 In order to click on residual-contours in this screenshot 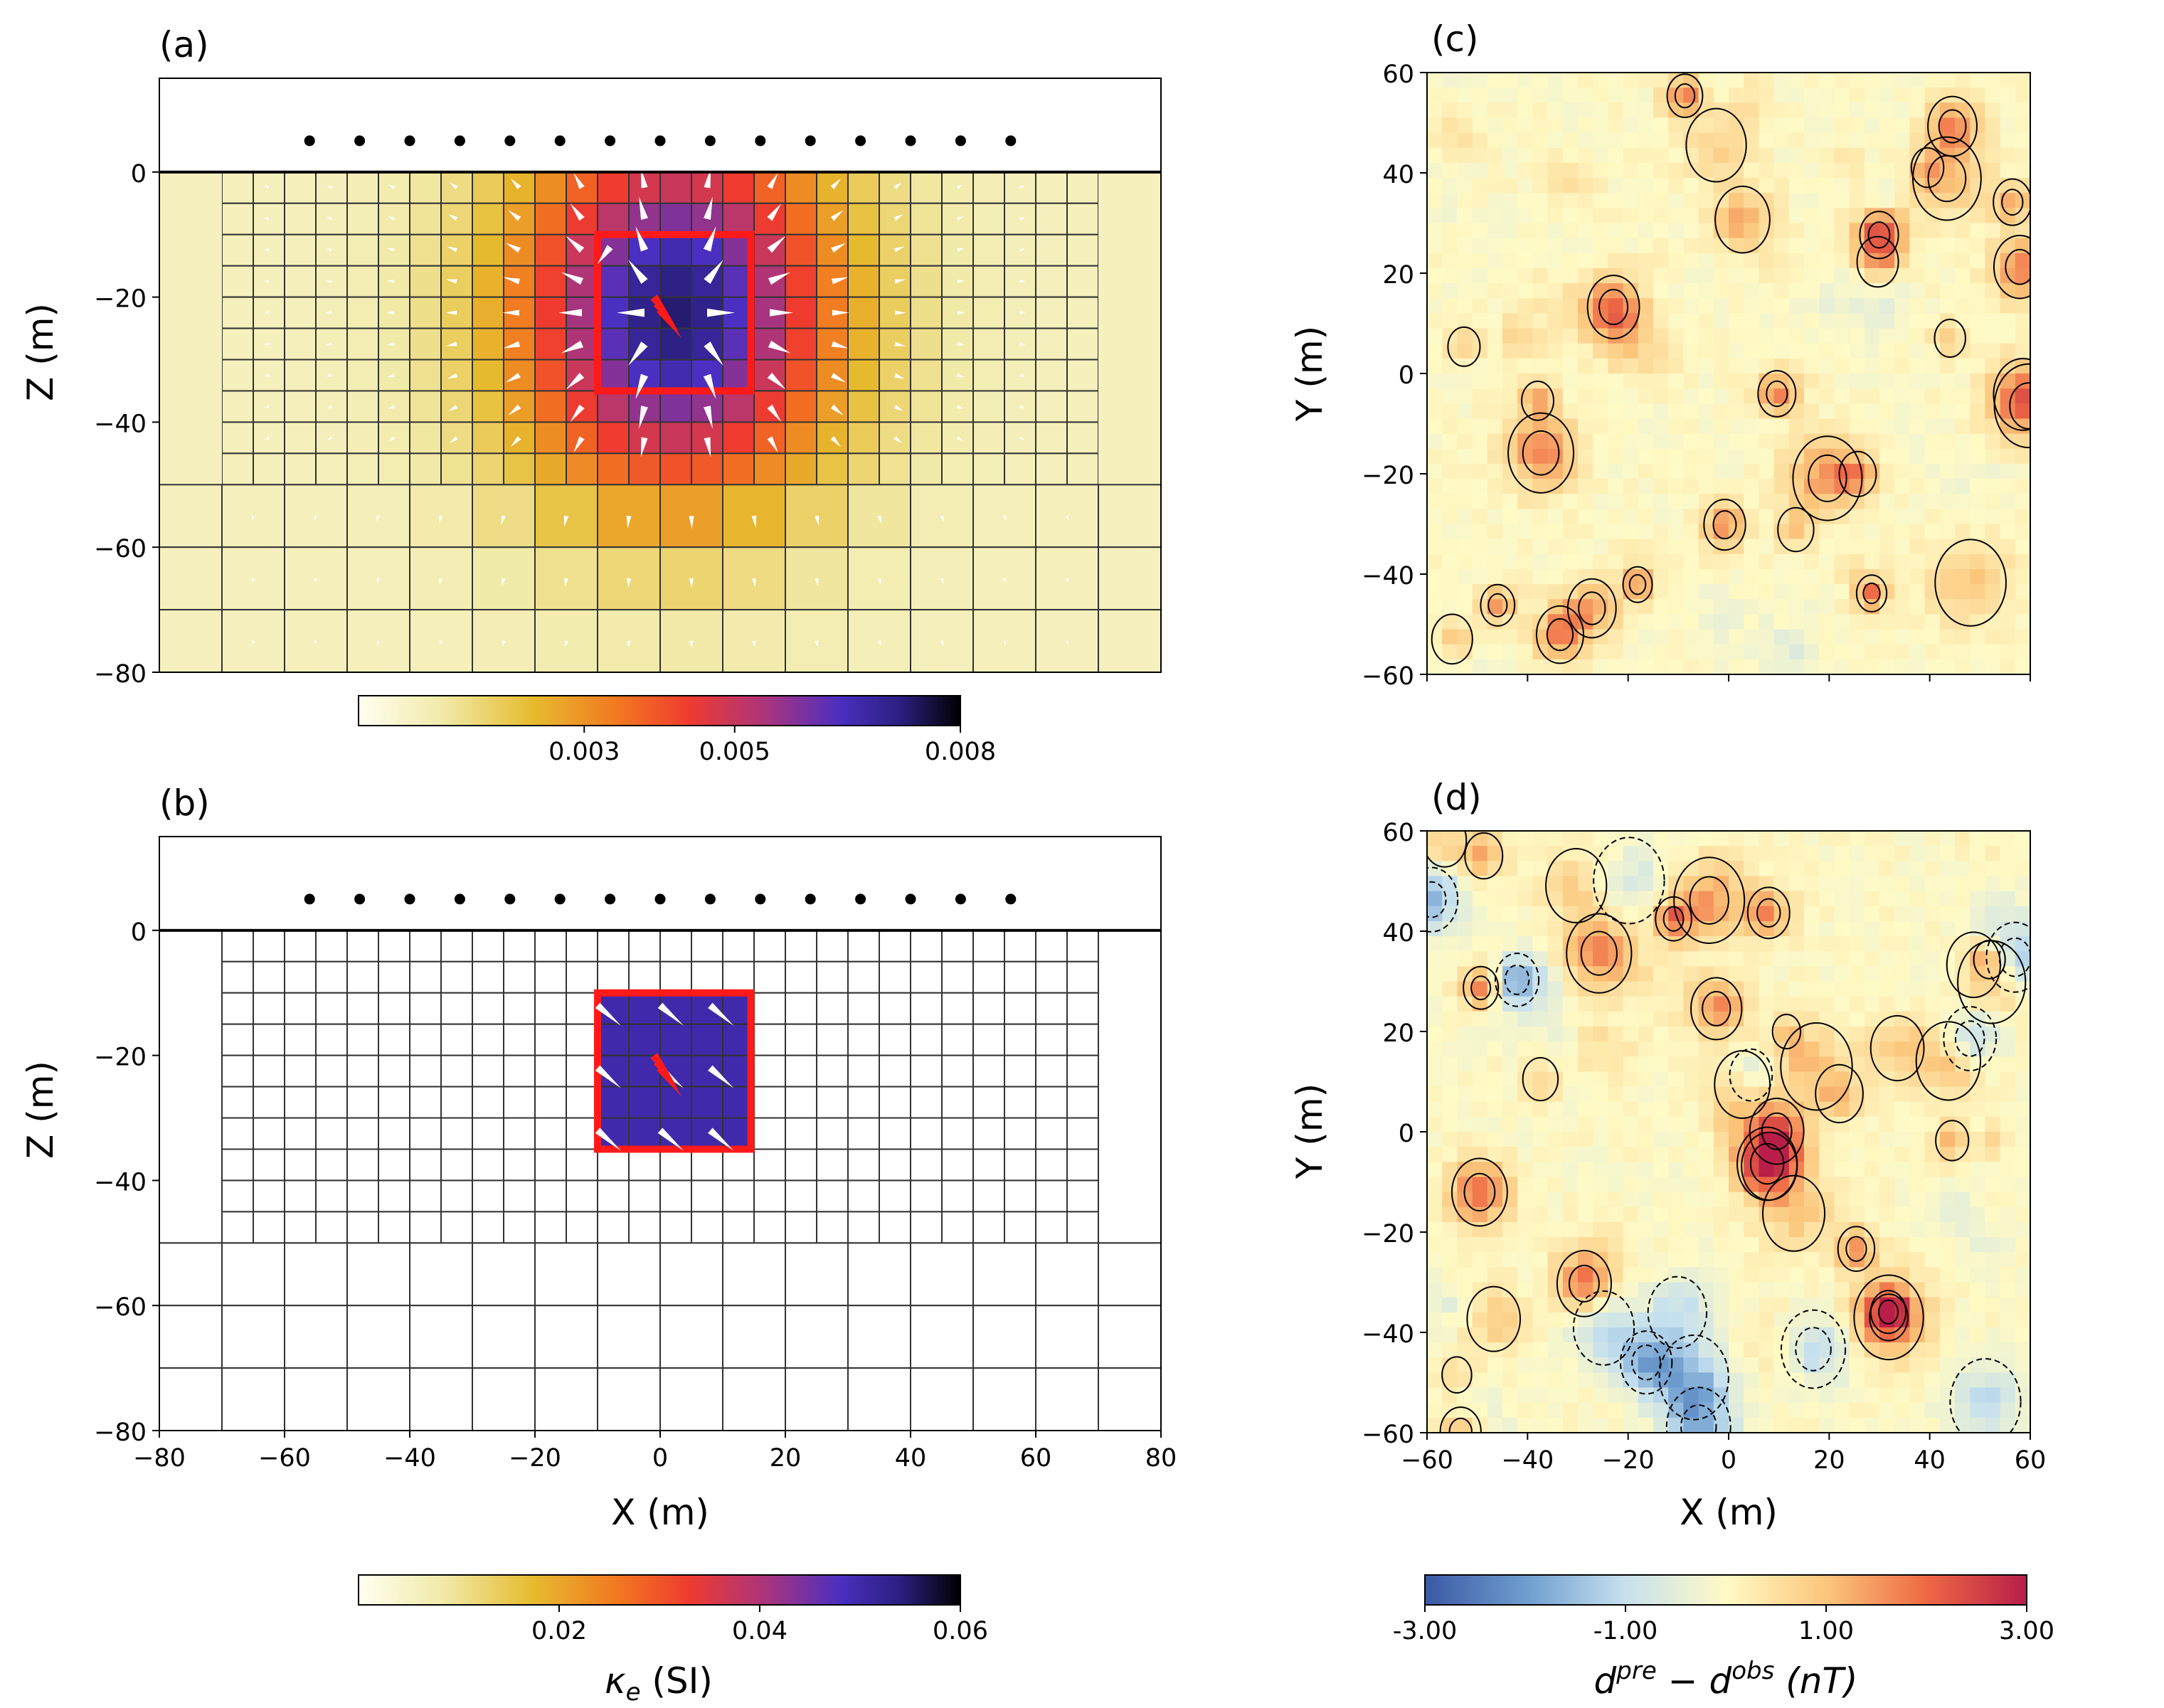, I will do `click(1728, 1132)`.